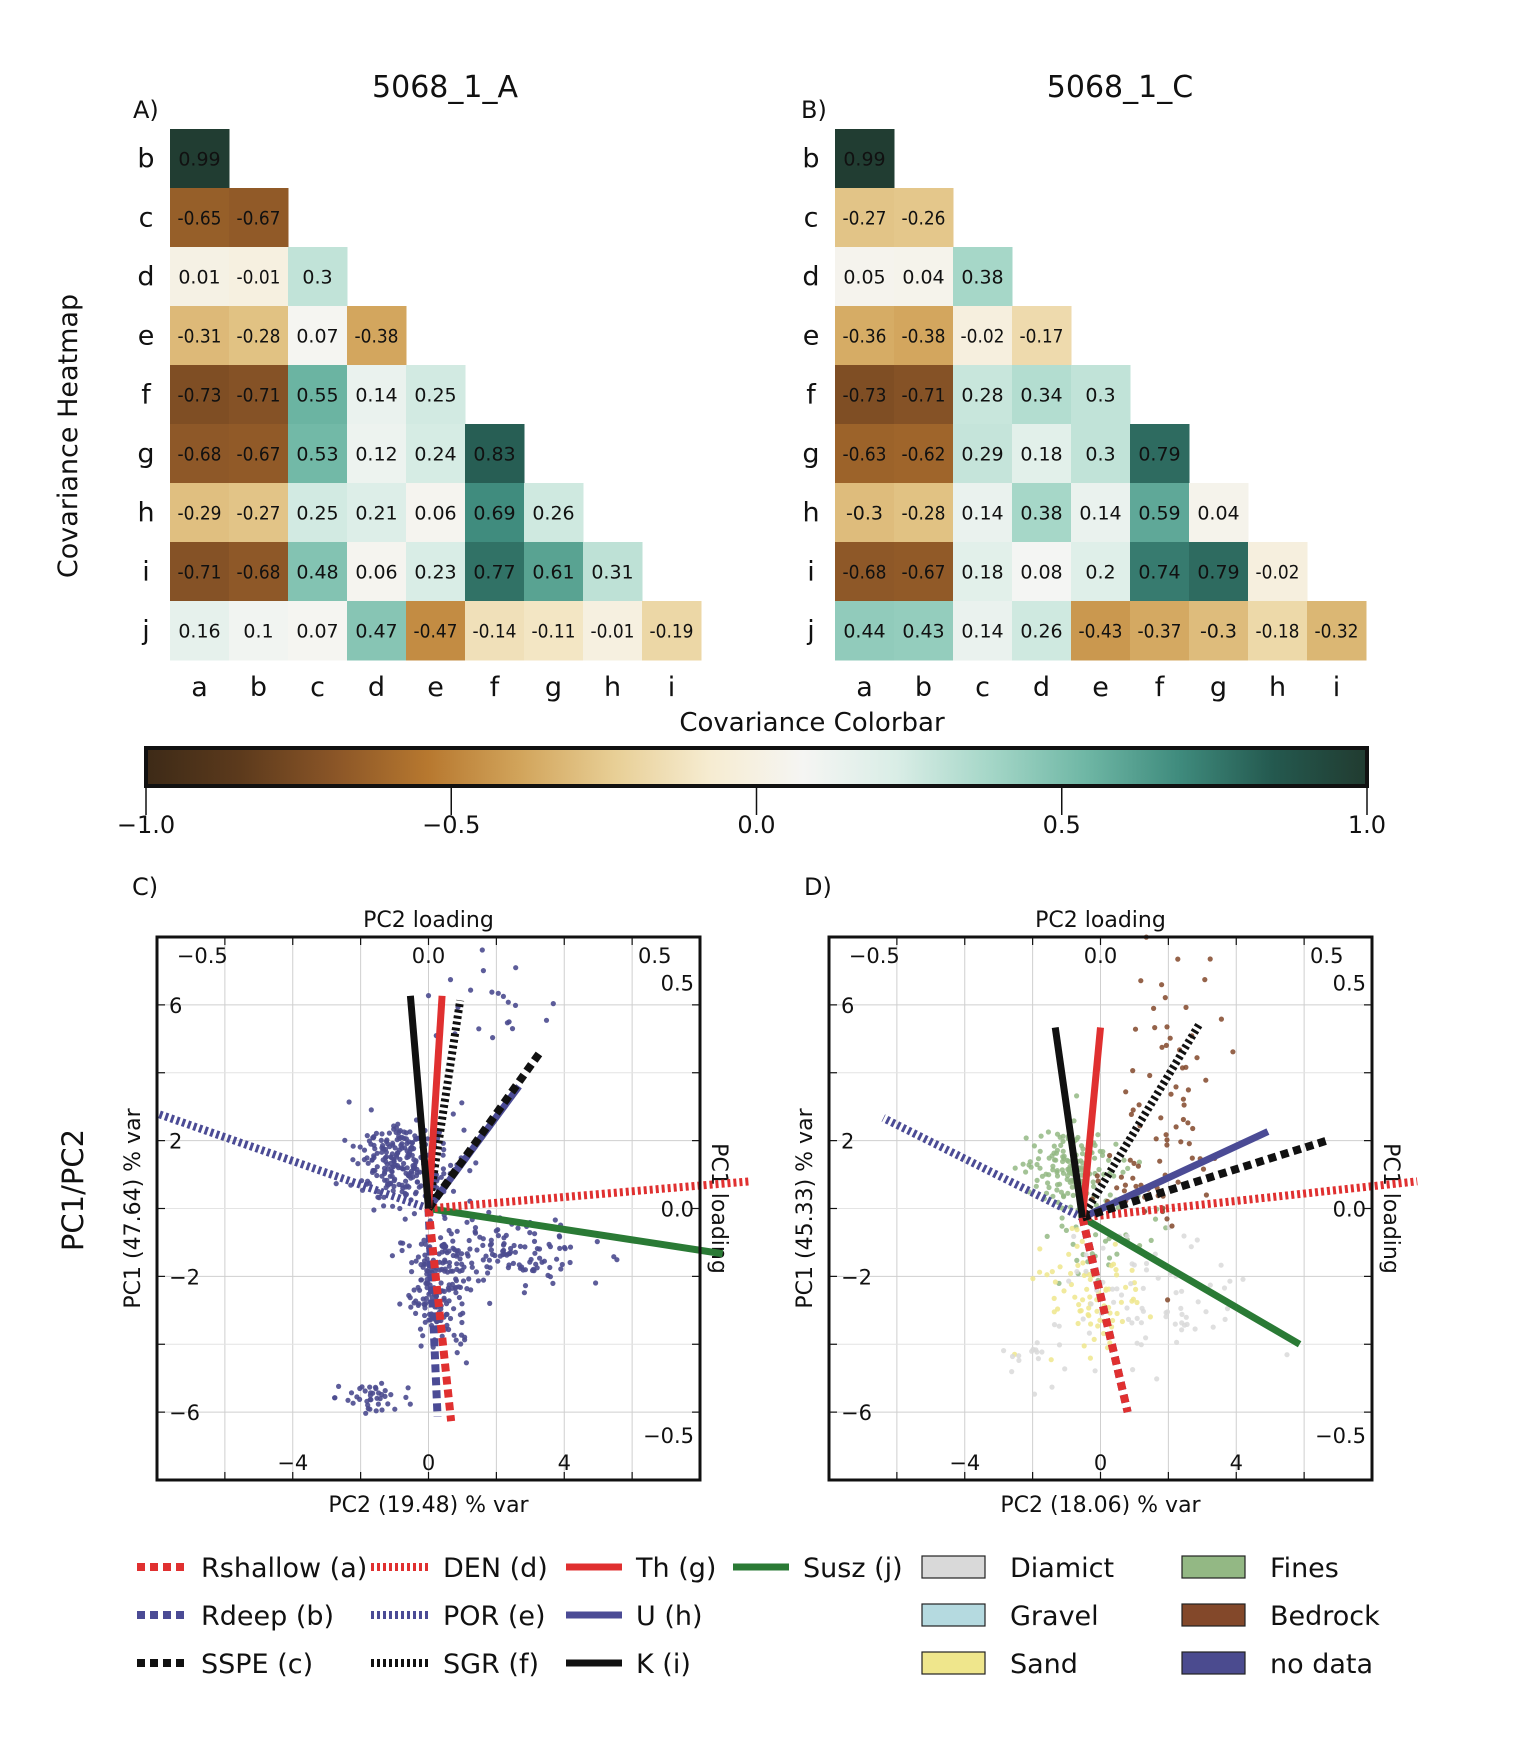  Describe the element at coordinates (1278, 573) in the screenshot. I see `heatmap-cell-value: -0.02` at that location.